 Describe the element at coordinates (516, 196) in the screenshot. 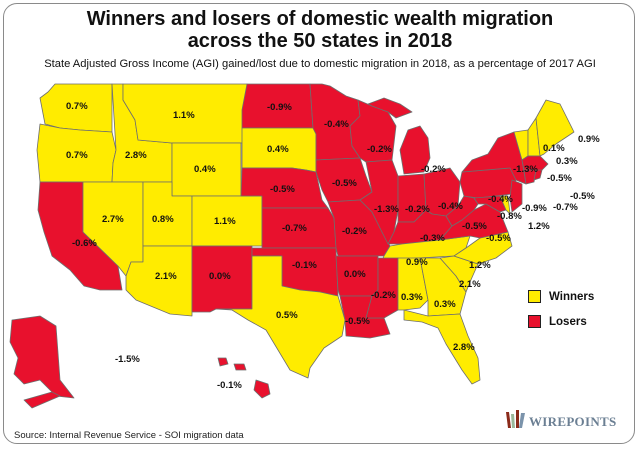

I see `state-NJ` at that location.